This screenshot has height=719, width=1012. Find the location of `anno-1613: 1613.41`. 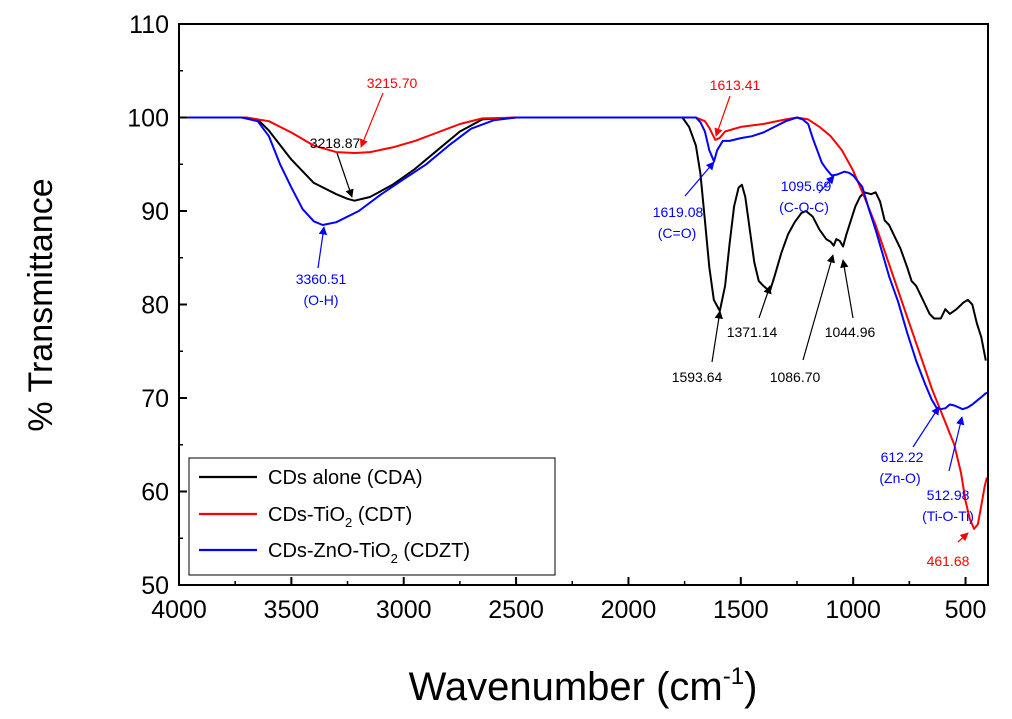

anno-1613: 1613.41 is located at coordinates (735, 85).